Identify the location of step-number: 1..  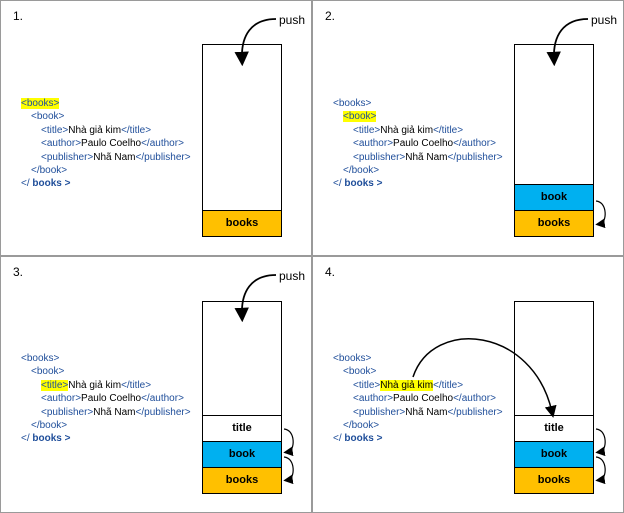
(18, 16).